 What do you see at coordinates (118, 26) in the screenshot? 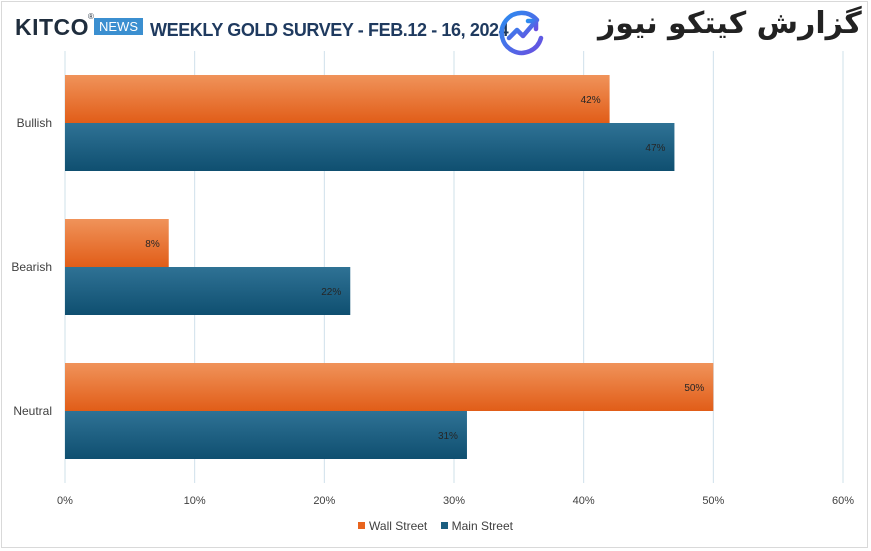
I see `news-badge: NEWS` at bounding box center [118, 26].